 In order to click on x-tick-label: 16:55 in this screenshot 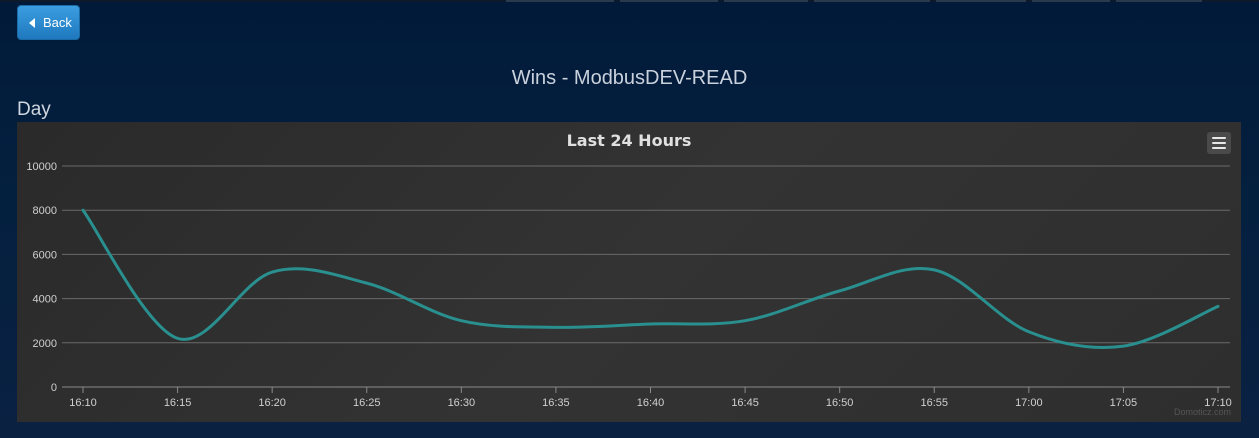, I will do `click(934, 403)`.